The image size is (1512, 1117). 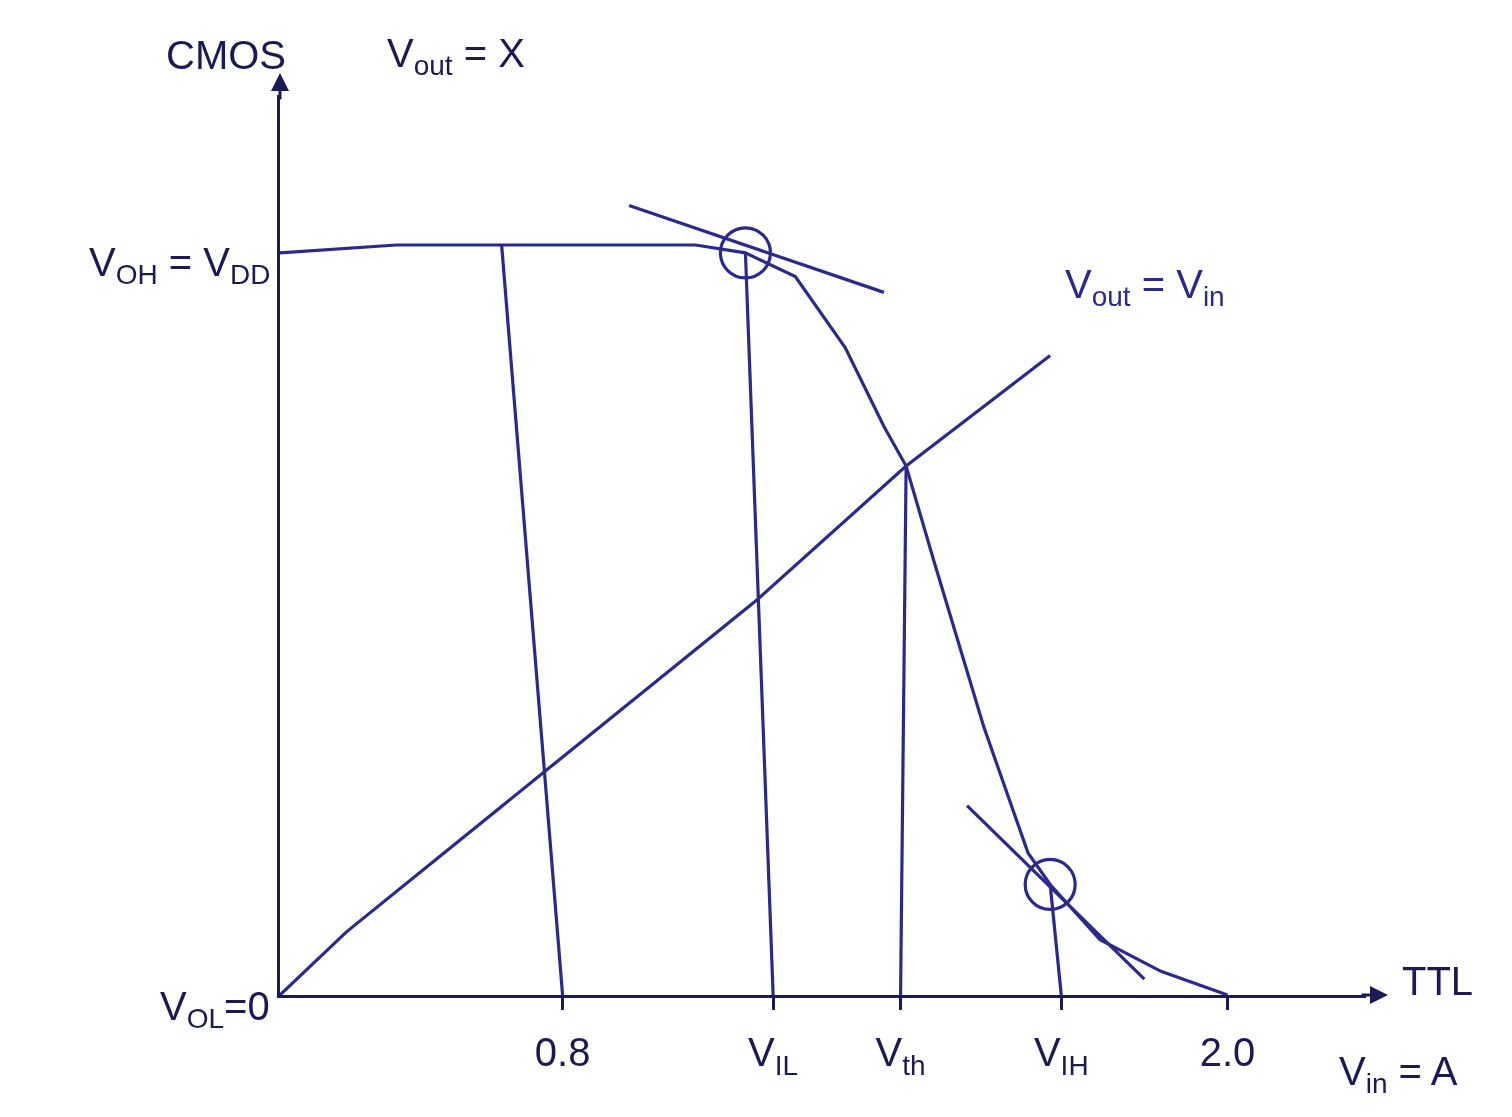 What do you see at coordinates (1398, 1074) in the screenshot?
I see `x-axis-title: V$_{in}$ = A` at bounding box center [1398, 1074].